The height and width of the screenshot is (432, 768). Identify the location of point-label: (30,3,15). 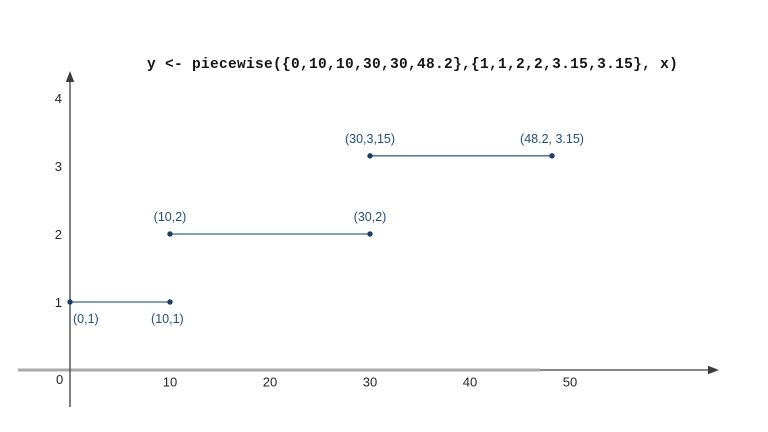
(370, 138).